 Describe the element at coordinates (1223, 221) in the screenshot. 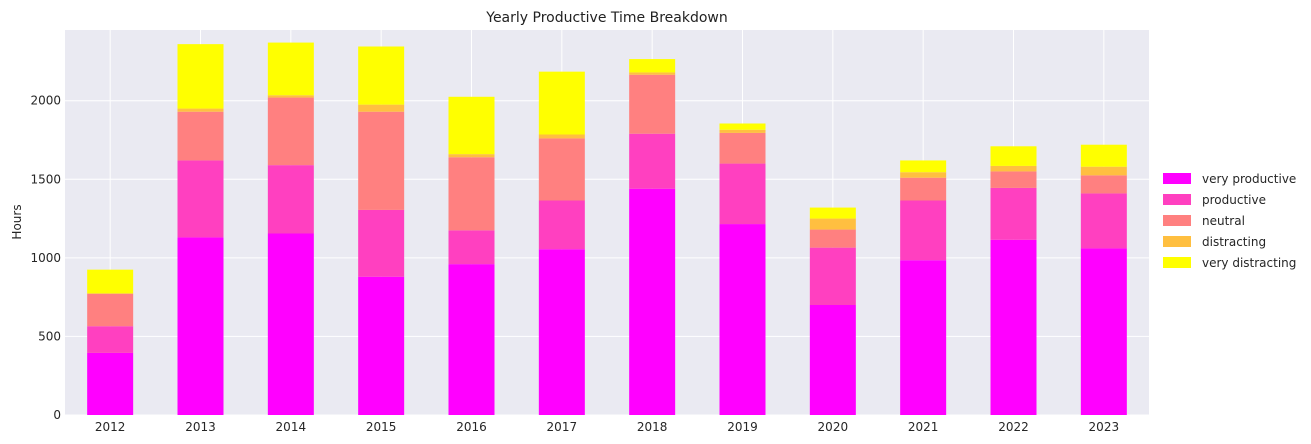

I see `legend-label: neutral` at that location.